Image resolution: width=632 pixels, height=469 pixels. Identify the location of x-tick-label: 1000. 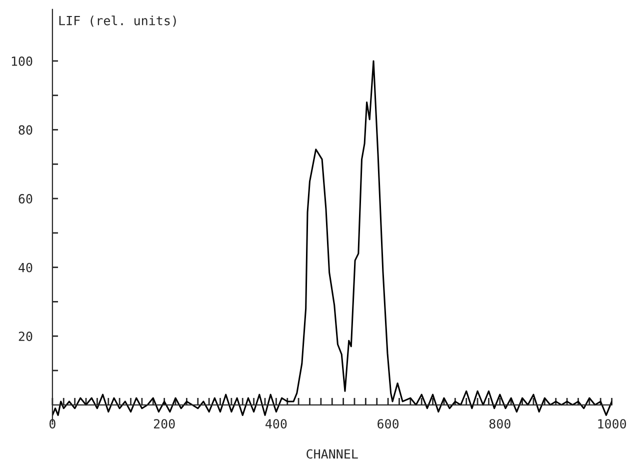
(612, 424).